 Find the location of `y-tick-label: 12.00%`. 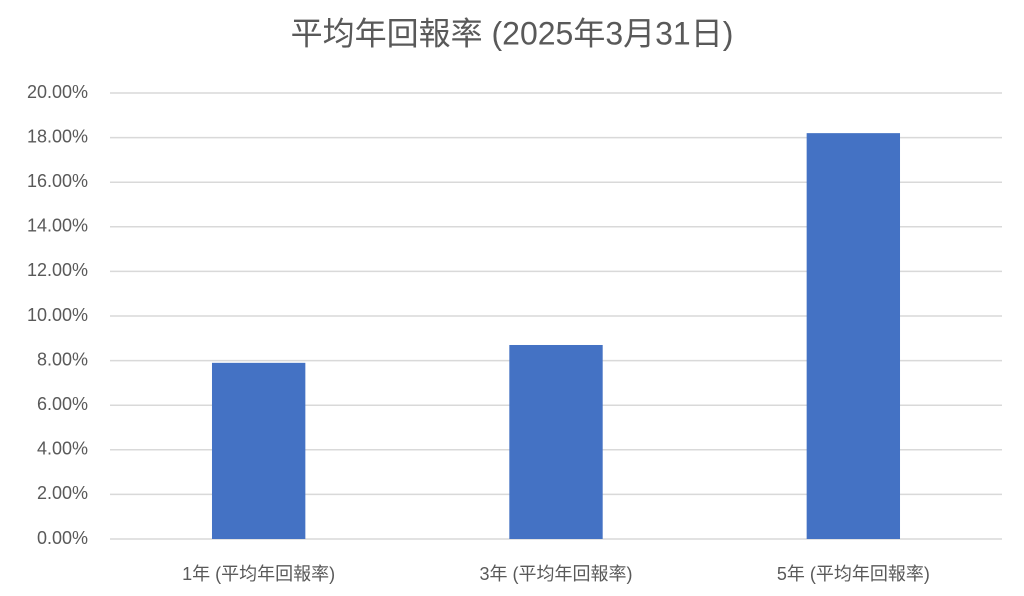

y-tick-label: 12.00% is located at coordinates (57, 270).